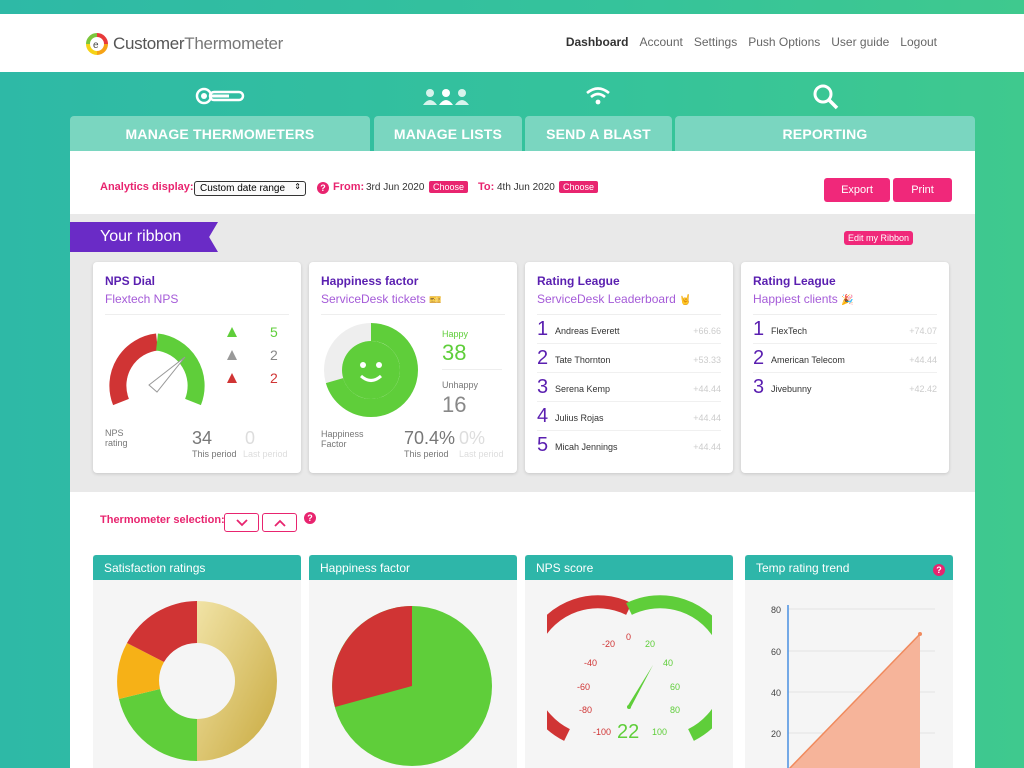 Image resolution: width=1024 pixels, height=768 pixels. Describe the element at coordinates (214, 454) in the screenshot. I see `nps-this-period-label: This period` at that location.